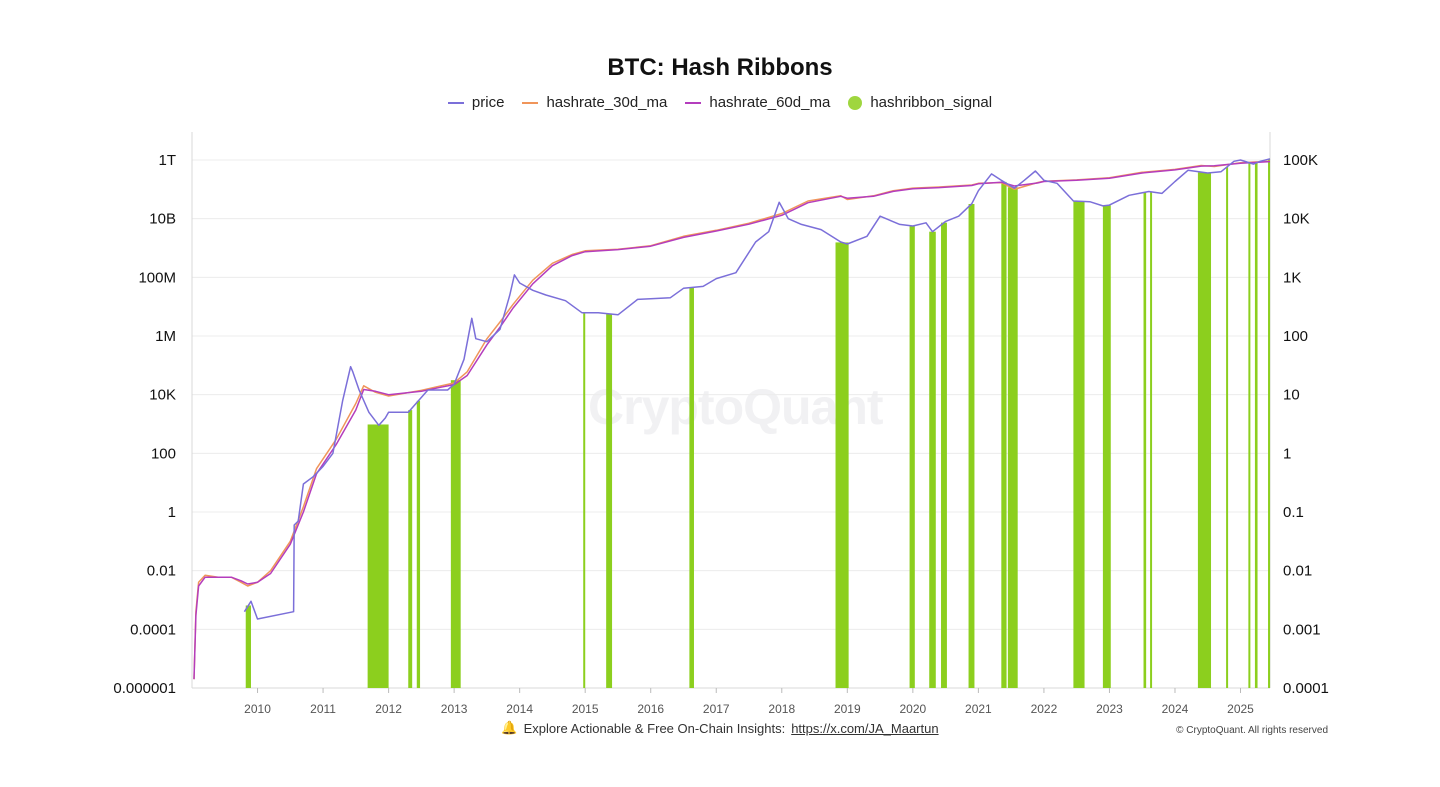 The image size is (1440, 787). What do you see at coordinates (1302, 629) in the screenshot?
I see `y-right-tick-label: 0.001` at bounding box center [1302, 629].